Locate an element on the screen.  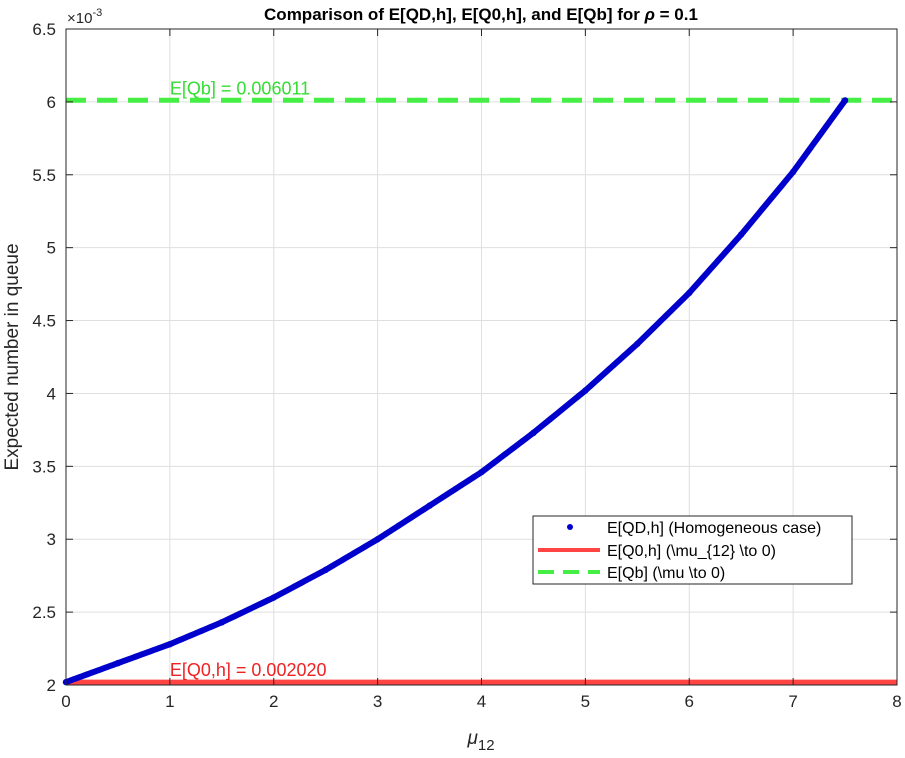
legend-label-q0h: E[Q0,h] (\mu_{12} \to 0) is located at coordinates (691, 551).